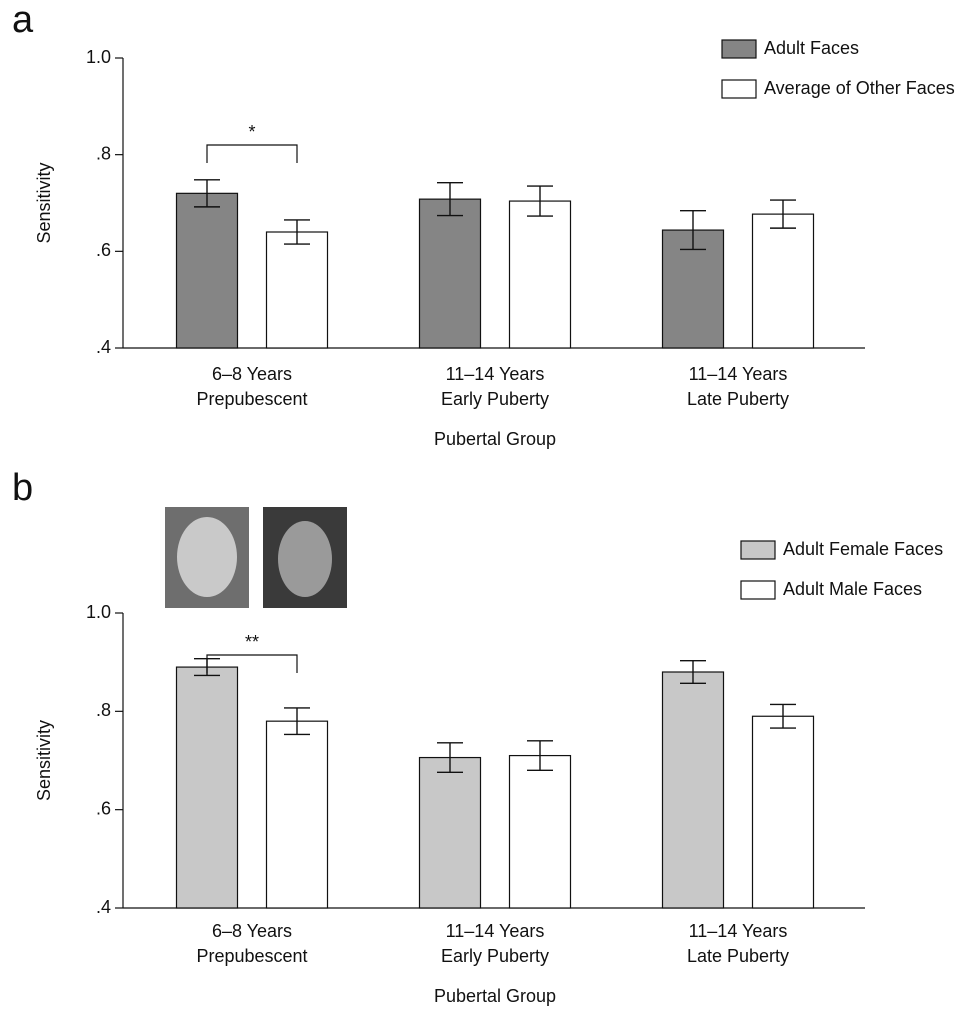 This screenshot has width=972, height=1015. I want to click on significance-marker: **, so click(252, 642).